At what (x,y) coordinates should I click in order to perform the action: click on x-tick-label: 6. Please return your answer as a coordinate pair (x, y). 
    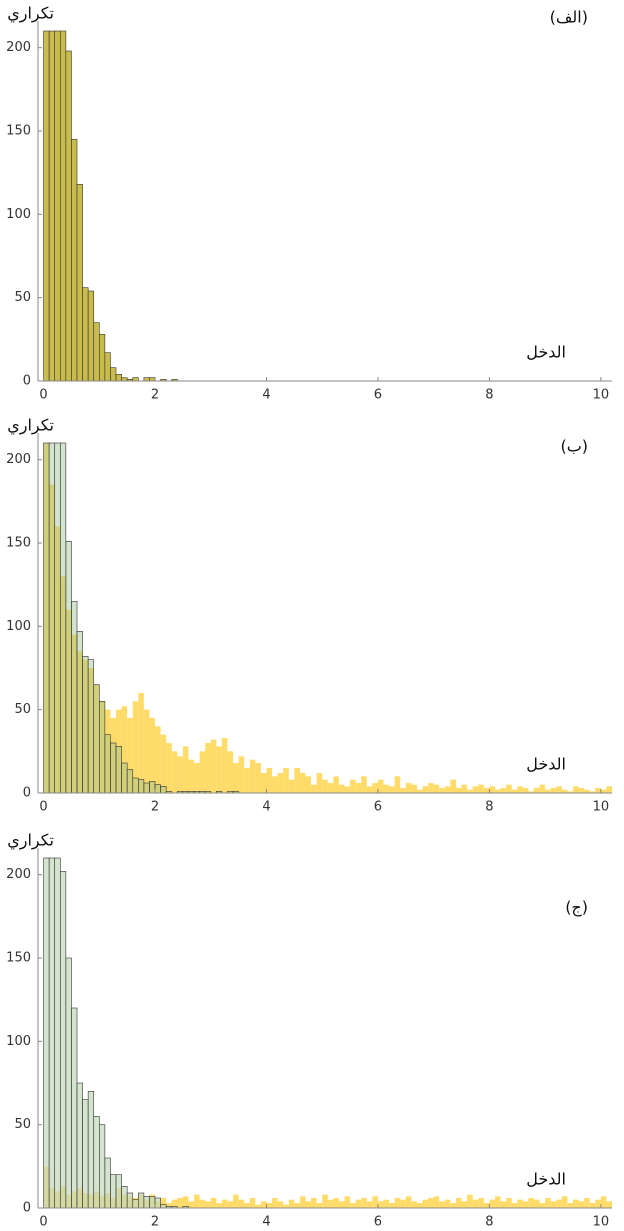
    Looking at the image, I should click on (378, 1222).